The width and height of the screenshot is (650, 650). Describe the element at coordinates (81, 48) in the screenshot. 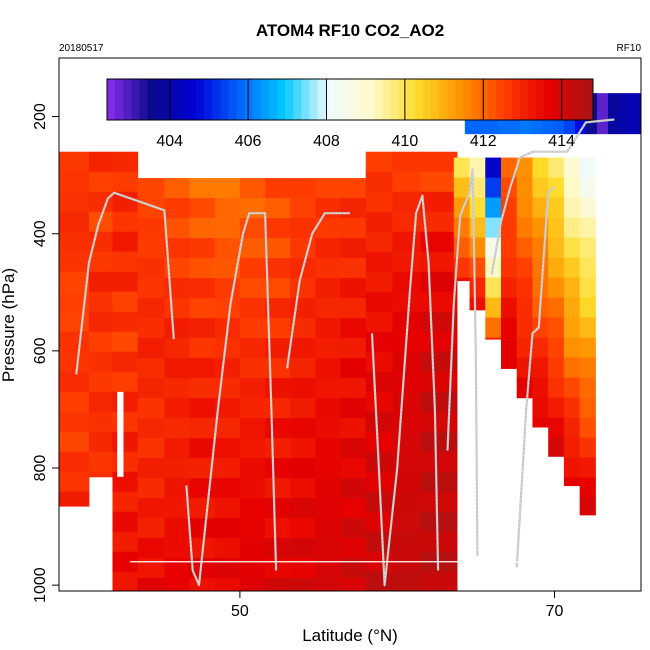

I see `date-label: 20180517` at that location.